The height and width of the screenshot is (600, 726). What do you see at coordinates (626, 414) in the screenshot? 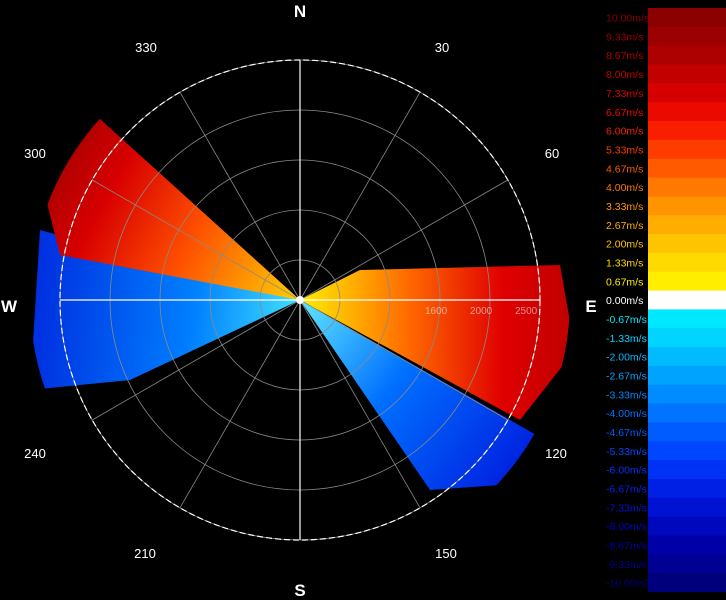
I see `colorbar-tick-label: -4.00m/s` at bounding box center [626, 414].